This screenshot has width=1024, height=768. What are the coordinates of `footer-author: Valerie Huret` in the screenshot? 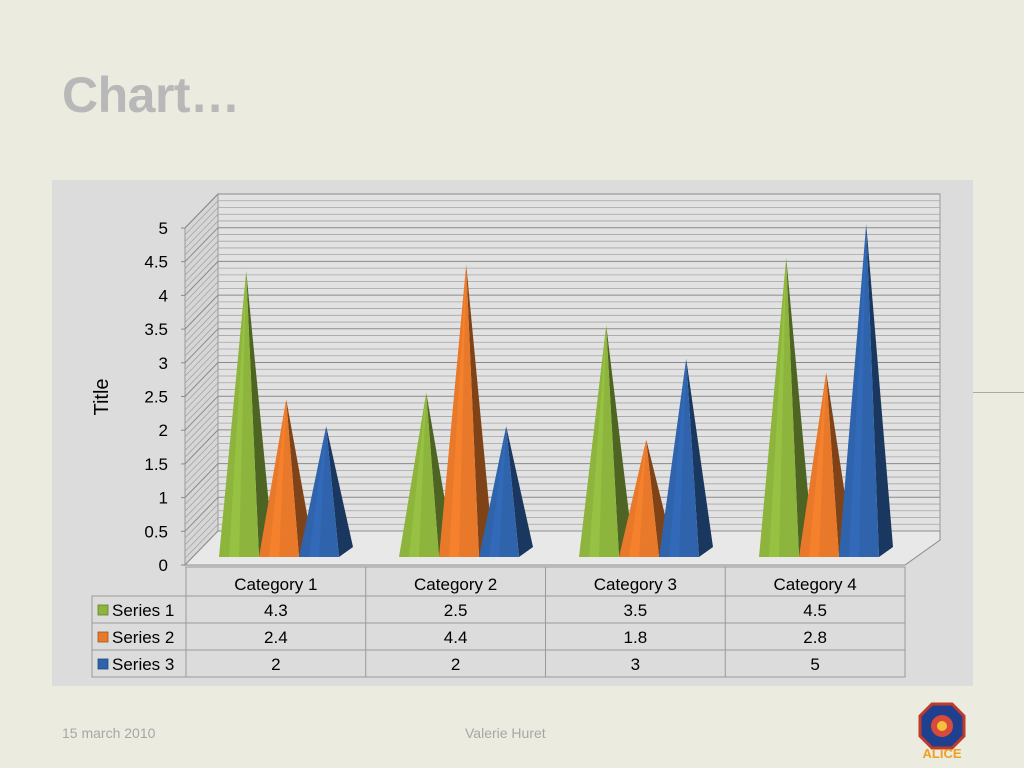 It's located at (505, 733).